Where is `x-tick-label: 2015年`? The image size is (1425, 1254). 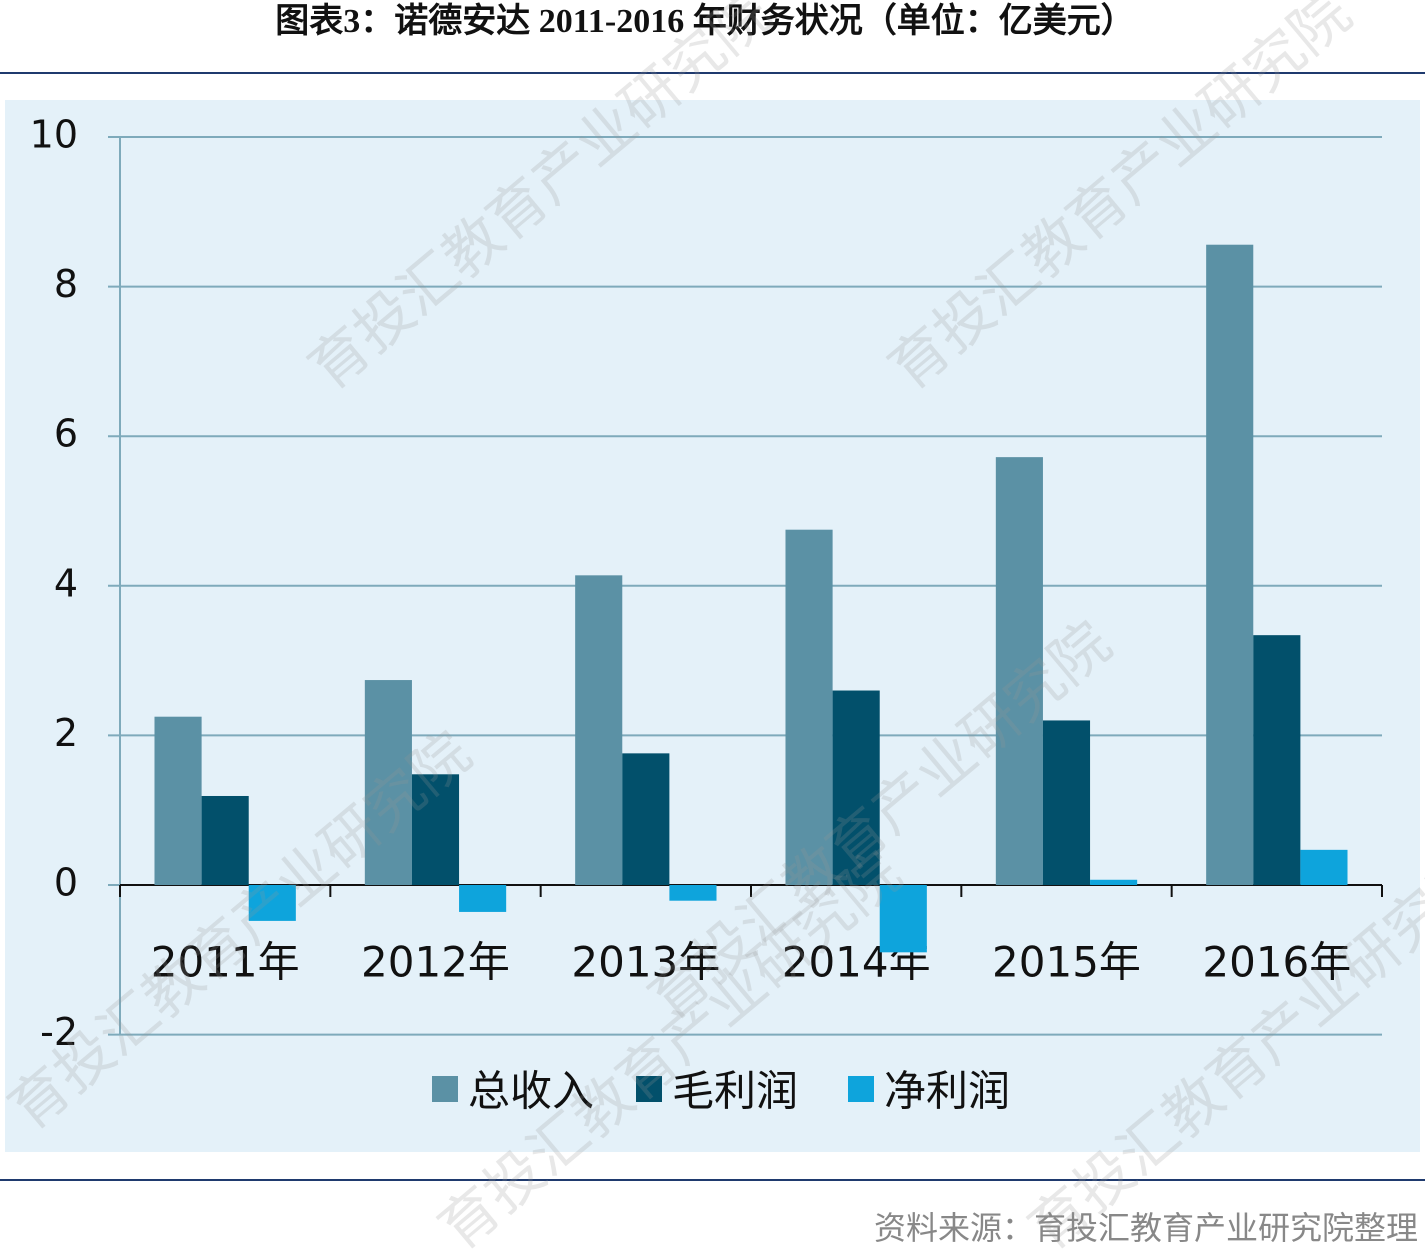
x-tick-label: 2015年 is located at coordinates (1066, 962).